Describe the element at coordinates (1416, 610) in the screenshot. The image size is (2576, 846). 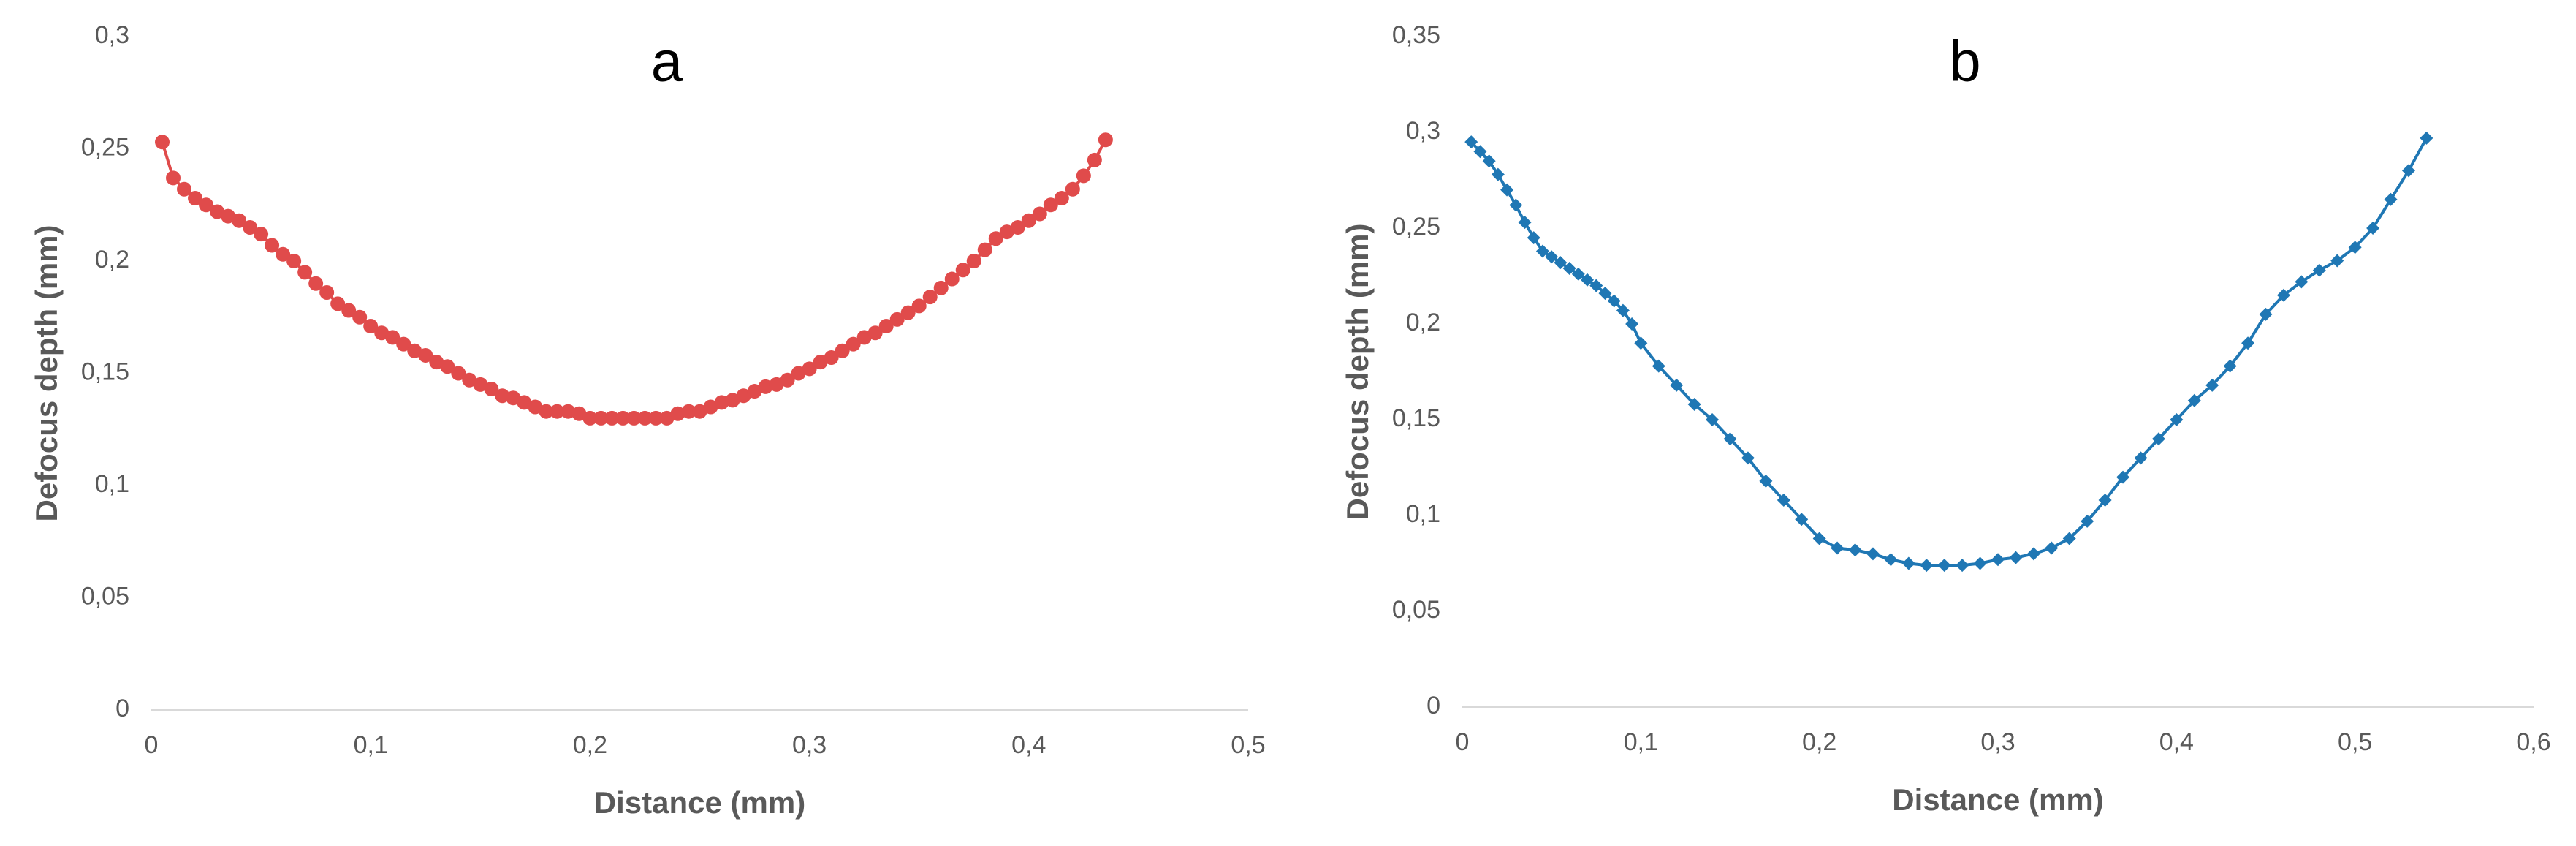
I see `y-tick-label: 0,05` at that location.